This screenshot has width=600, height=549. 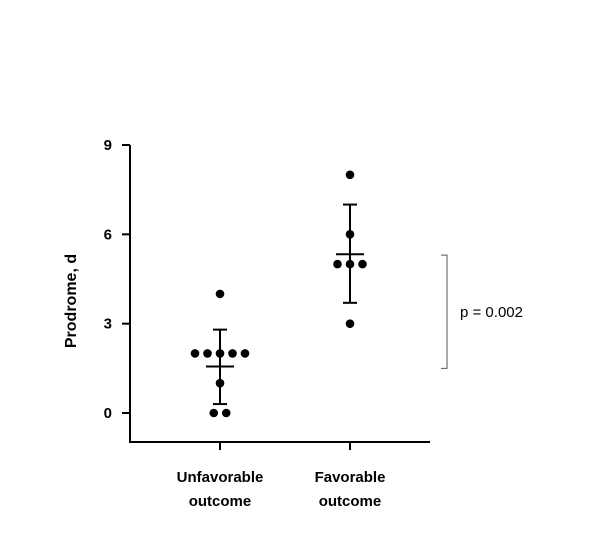 What do you see at coordinates (108, 234) in the screenshot?
I see `y-tick-label: 6` at bounding box center [108, 234].